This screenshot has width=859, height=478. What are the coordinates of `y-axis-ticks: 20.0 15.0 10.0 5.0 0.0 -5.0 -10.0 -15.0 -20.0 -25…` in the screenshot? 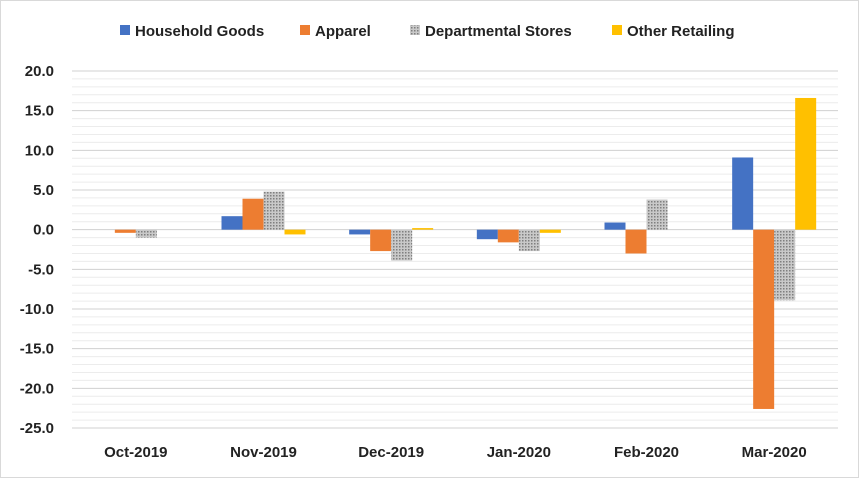 It's located at (37, 250).